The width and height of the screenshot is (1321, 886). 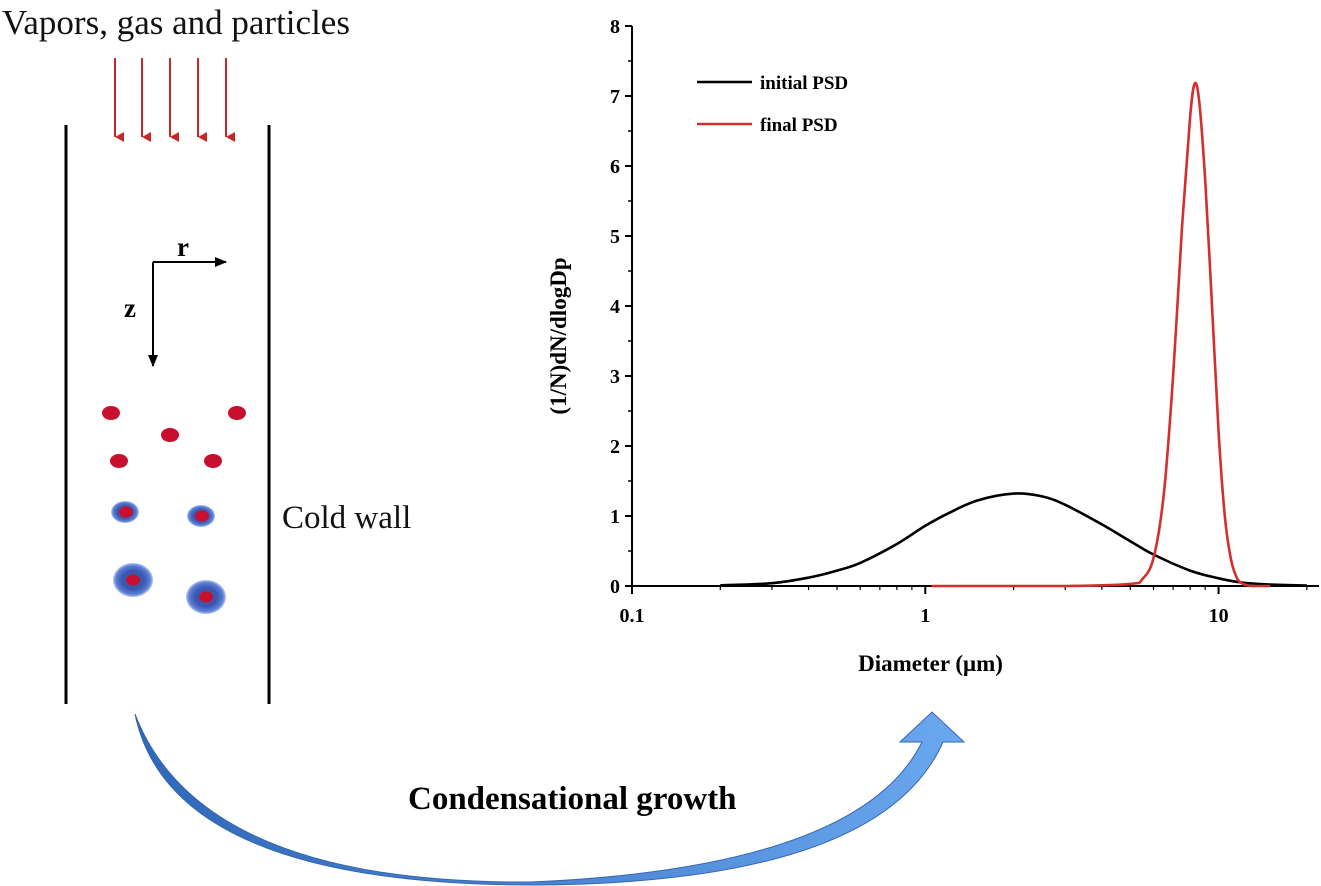 I want to click on chart-legend: initial PSD final PSD, so click(x=772, y=104).